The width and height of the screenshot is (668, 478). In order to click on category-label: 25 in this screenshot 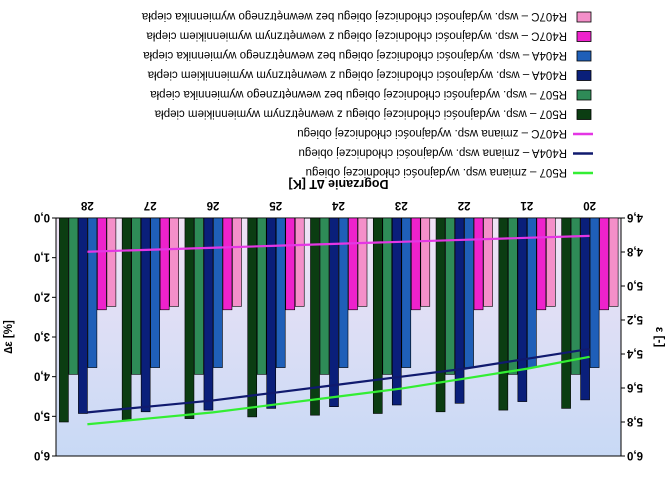, I will do `click(275, 205)`.